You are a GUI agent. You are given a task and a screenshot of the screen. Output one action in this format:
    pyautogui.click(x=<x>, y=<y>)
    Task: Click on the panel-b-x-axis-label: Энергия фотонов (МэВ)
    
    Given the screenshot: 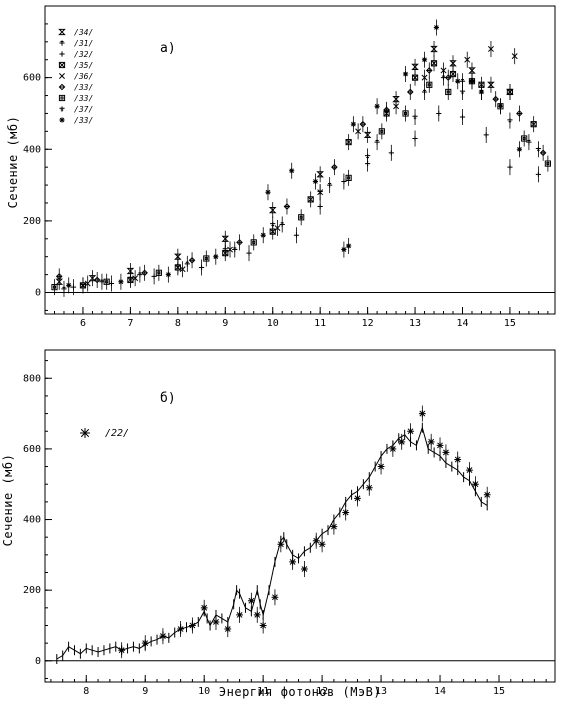 What is the action you would take?
    pyautogui.click(x=300, y=692)
    